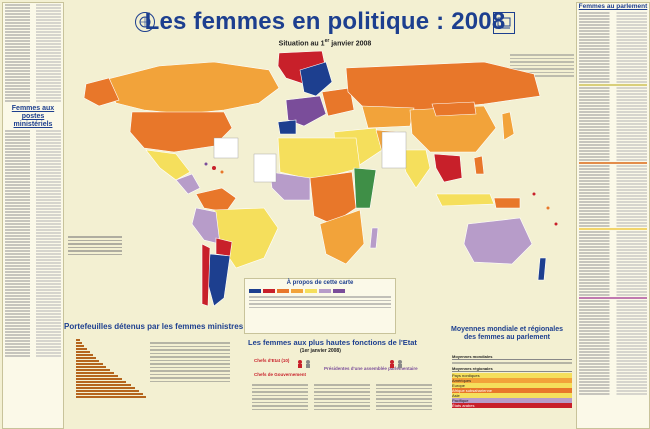 The width and height of the screenshot is (650, 429). Describe the element at coordinates (33, 116) in the screenshot. I see `left-panel-title: Femmes aux postes ministériels` at that location.